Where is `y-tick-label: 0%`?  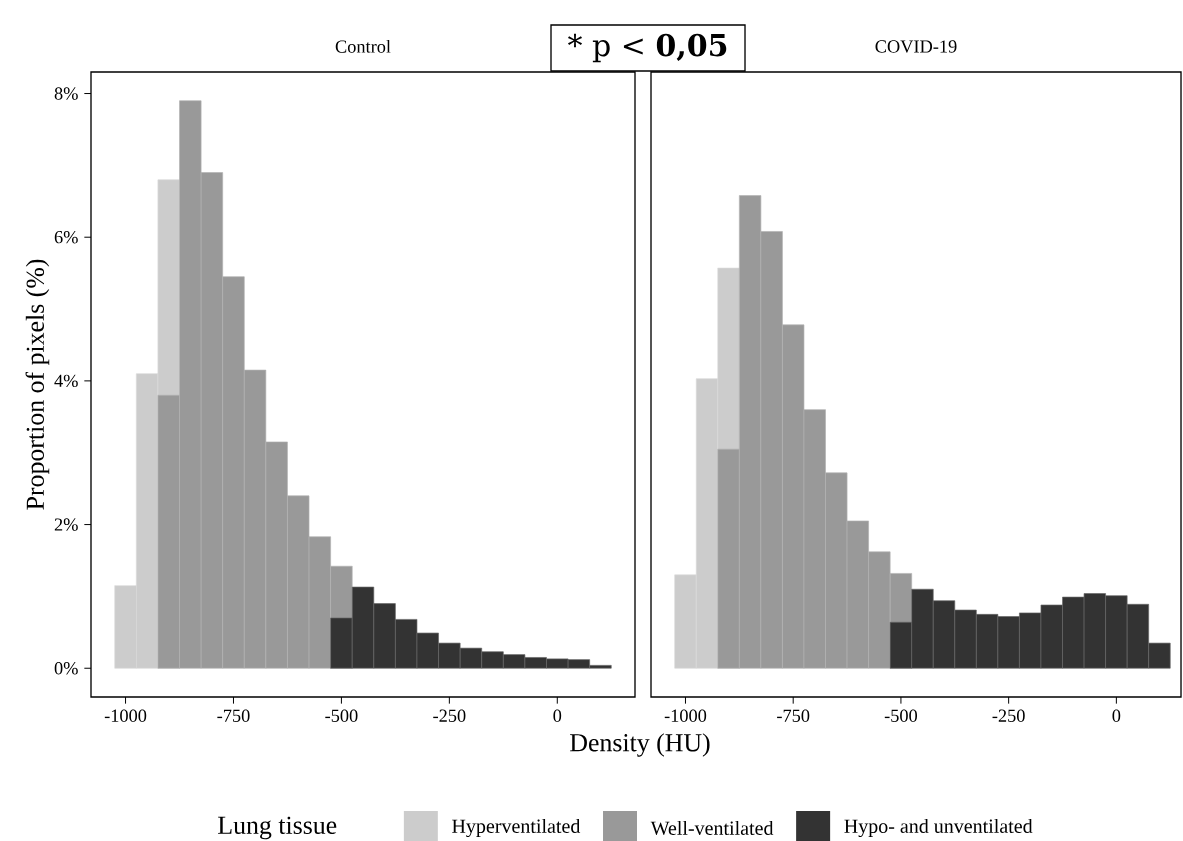 y-tick-label: 0% is located at coordinates (66, 668).